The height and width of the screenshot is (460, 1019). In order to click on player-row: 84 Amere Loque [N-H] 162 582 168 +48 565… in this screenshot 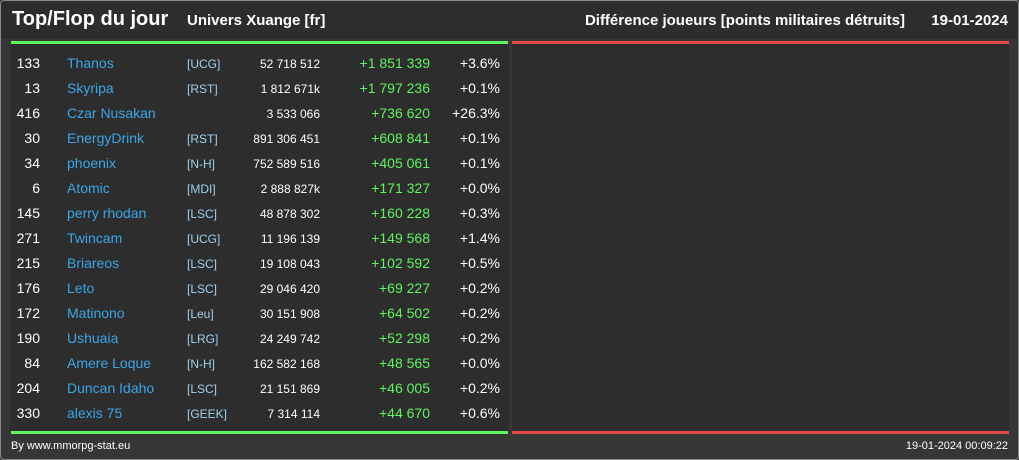, I will do `click(259, 364)`.